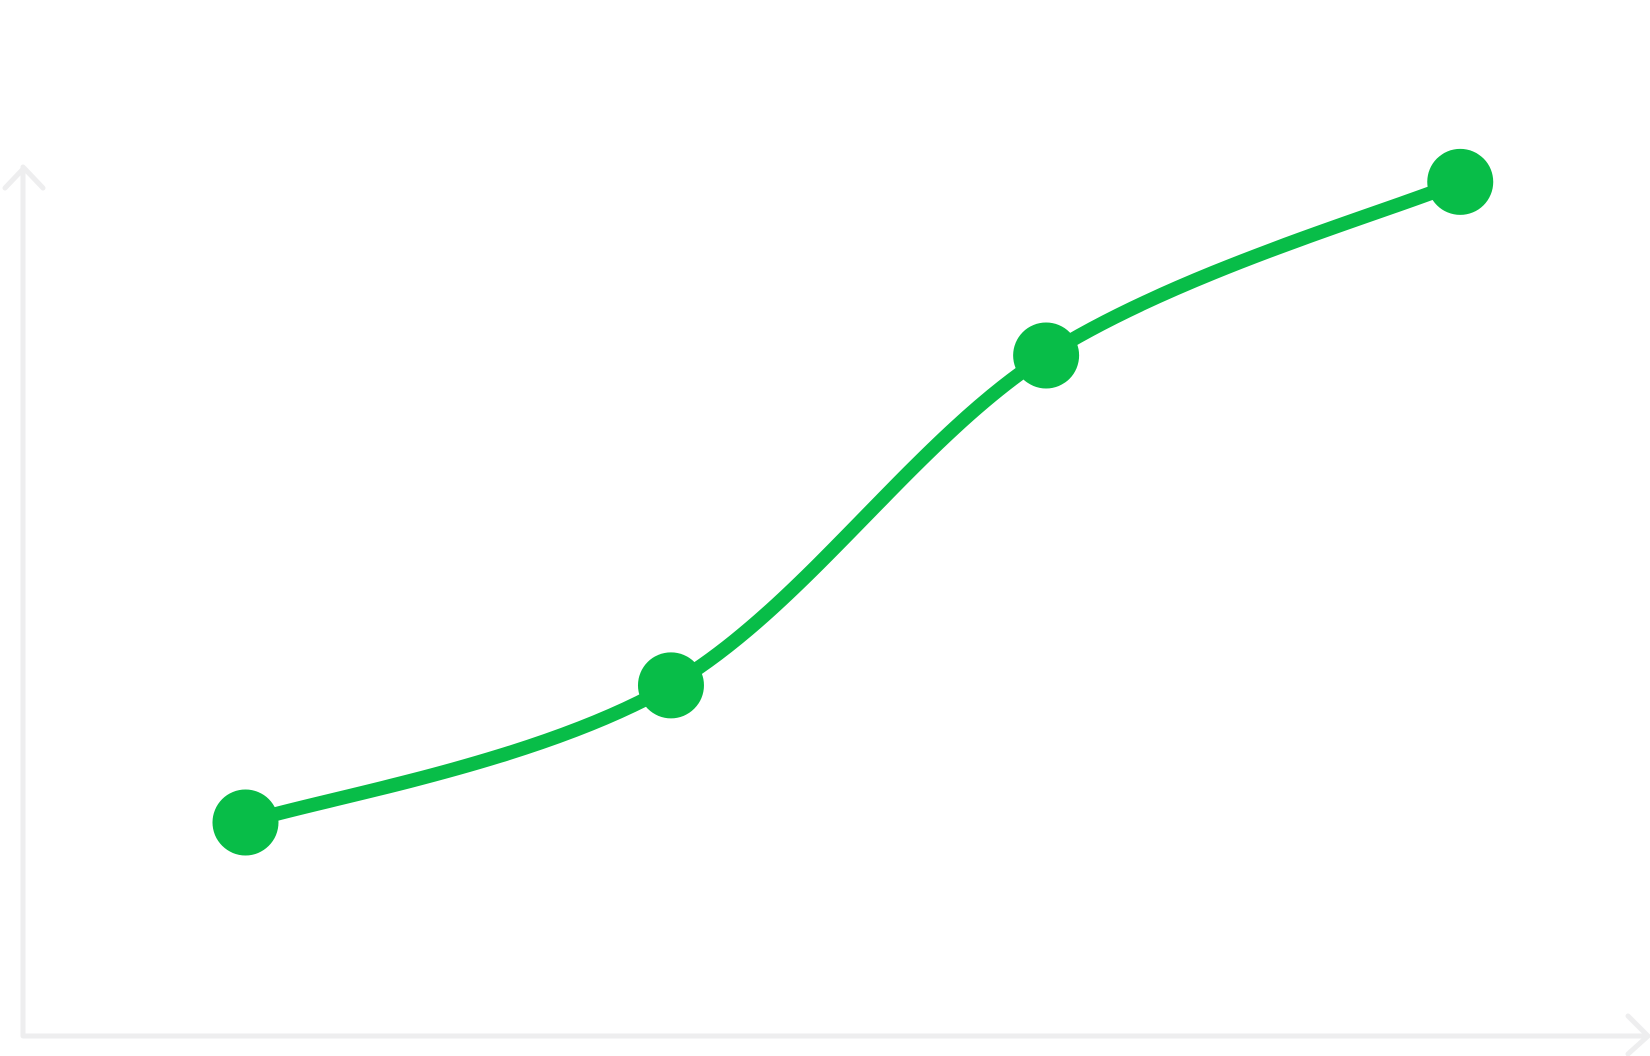 The height and width of the screenshot is (1056, 1650). I want to click on y-axis-arrow, so click(24, 178).